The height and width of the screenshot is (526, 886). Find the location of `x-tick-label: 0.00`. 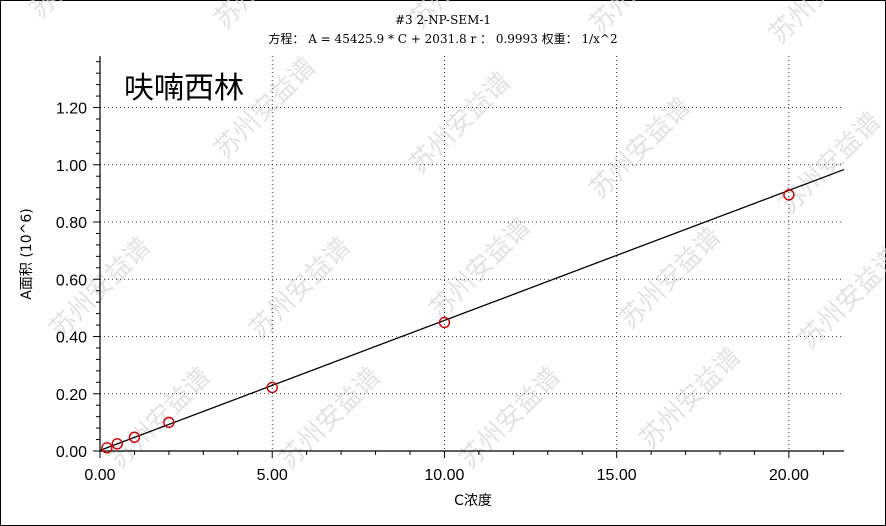

x-tick-label: 0.00 is located at coordinates (99, 475).